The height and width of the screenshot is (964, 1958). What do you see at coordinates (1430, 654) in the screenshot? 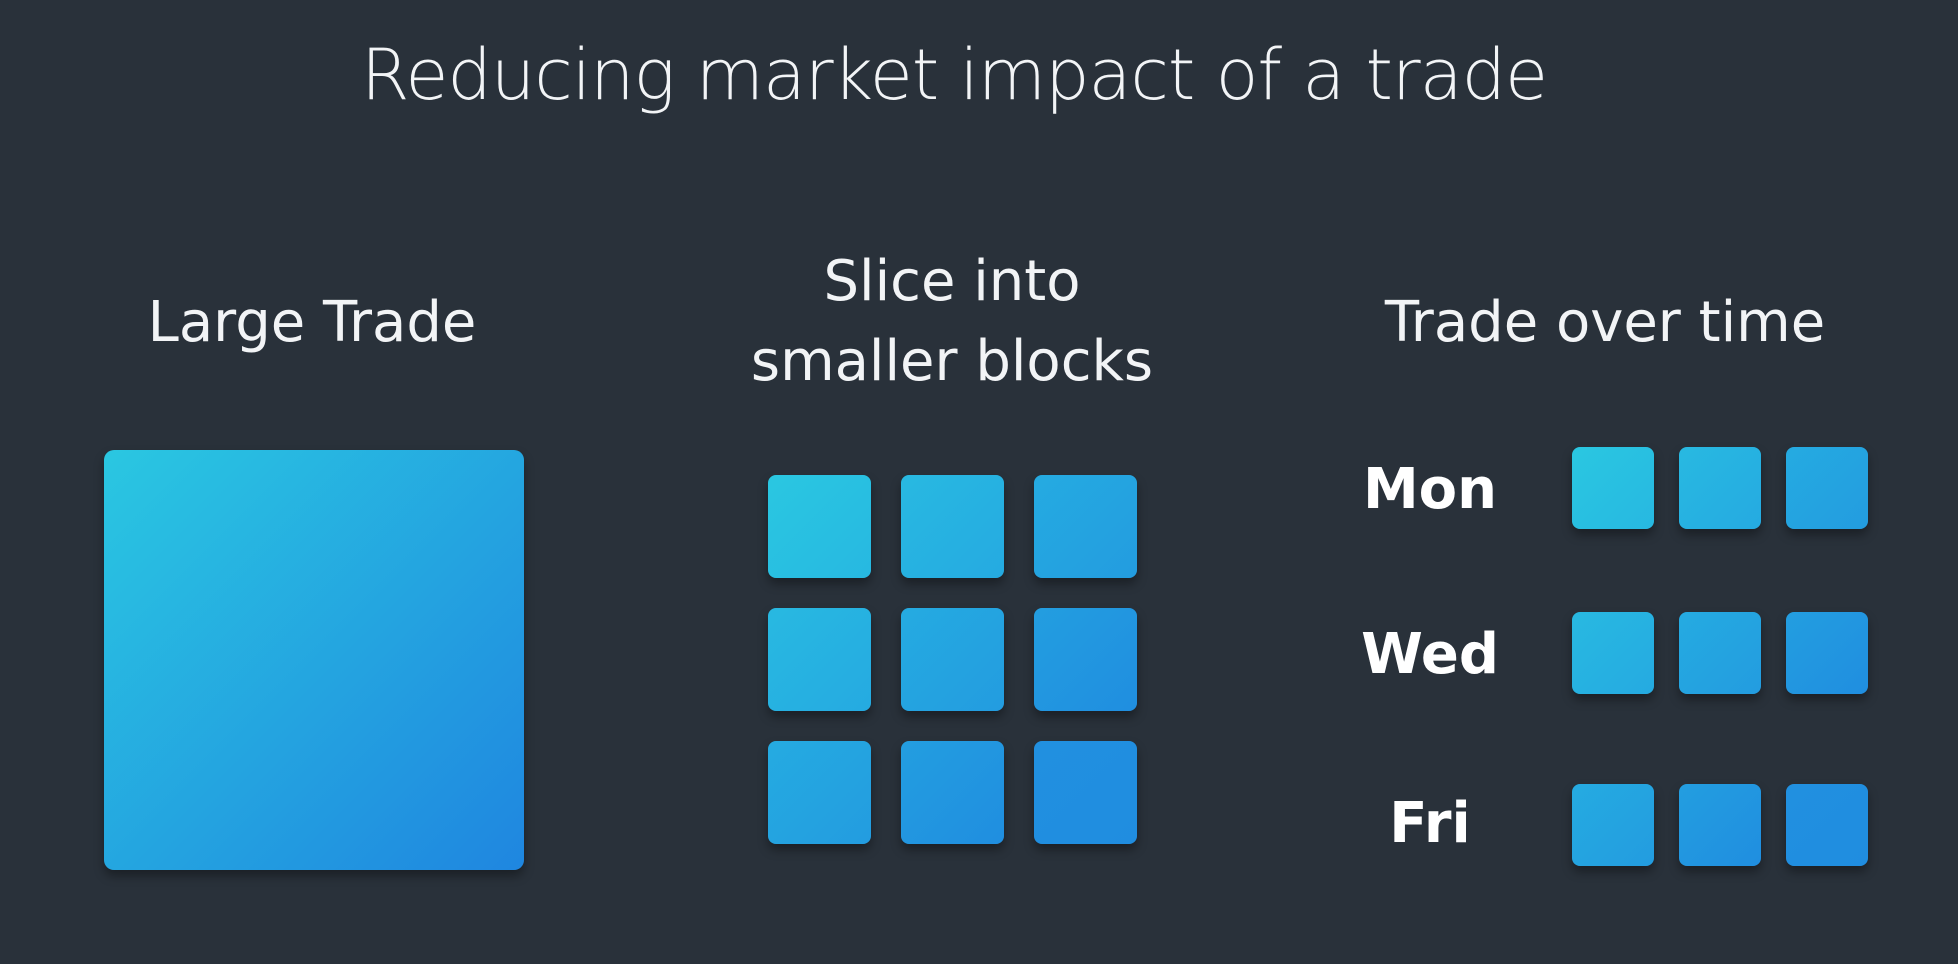
I see `day-label-wed: Wed` at bounding box center [1430, 654].